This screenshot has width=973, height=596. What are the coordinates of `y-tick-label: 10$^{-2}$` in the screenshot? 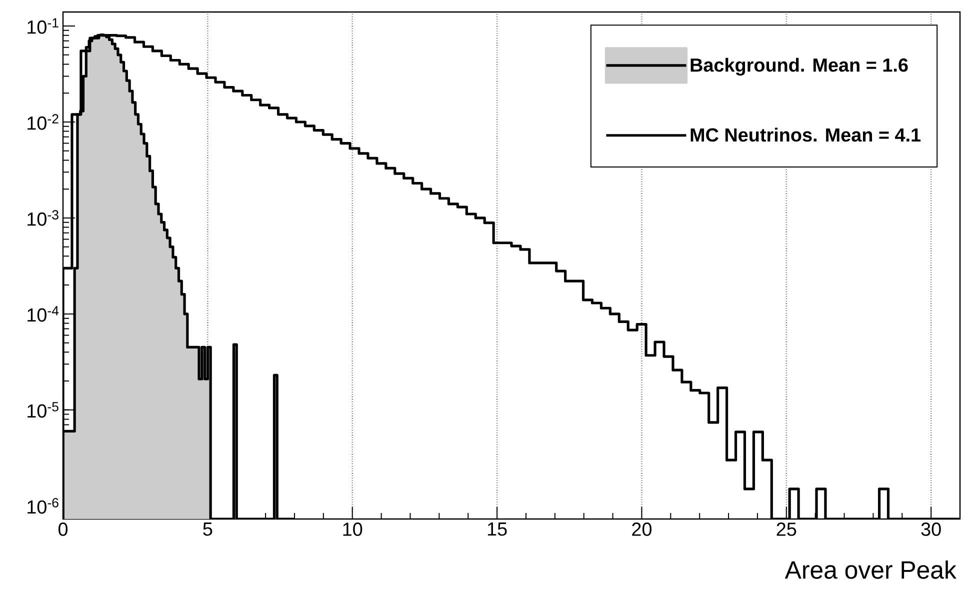 It's located at (43, 122).